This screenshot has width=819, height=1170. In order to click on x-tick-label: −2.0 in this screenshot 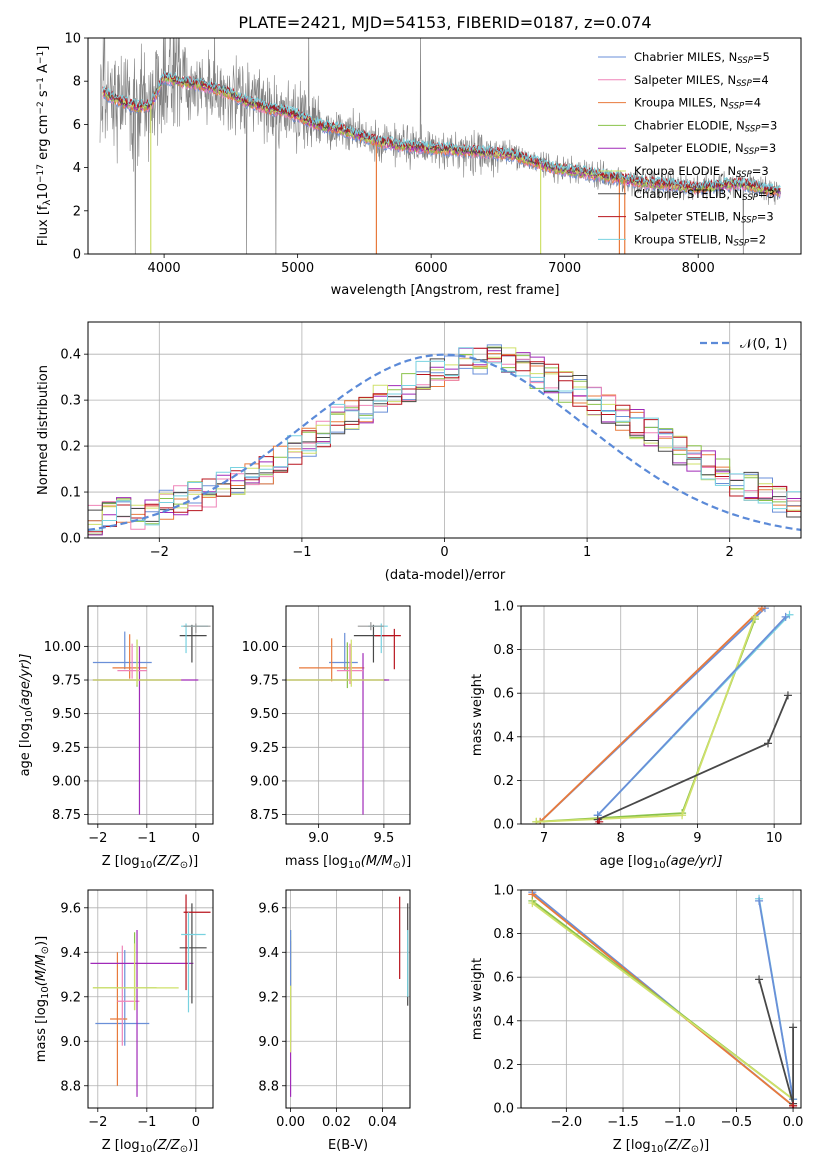, I will do `click(567, 1122)`.